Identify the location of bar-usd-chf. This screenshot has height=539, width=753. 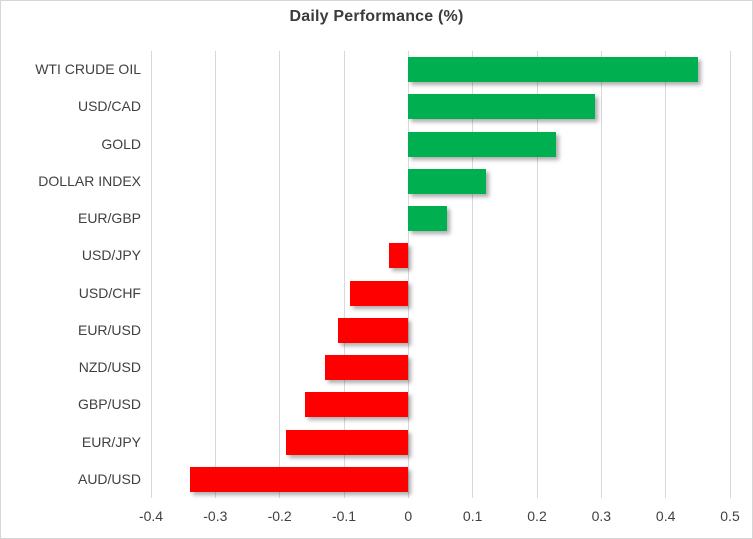
(379, 293).